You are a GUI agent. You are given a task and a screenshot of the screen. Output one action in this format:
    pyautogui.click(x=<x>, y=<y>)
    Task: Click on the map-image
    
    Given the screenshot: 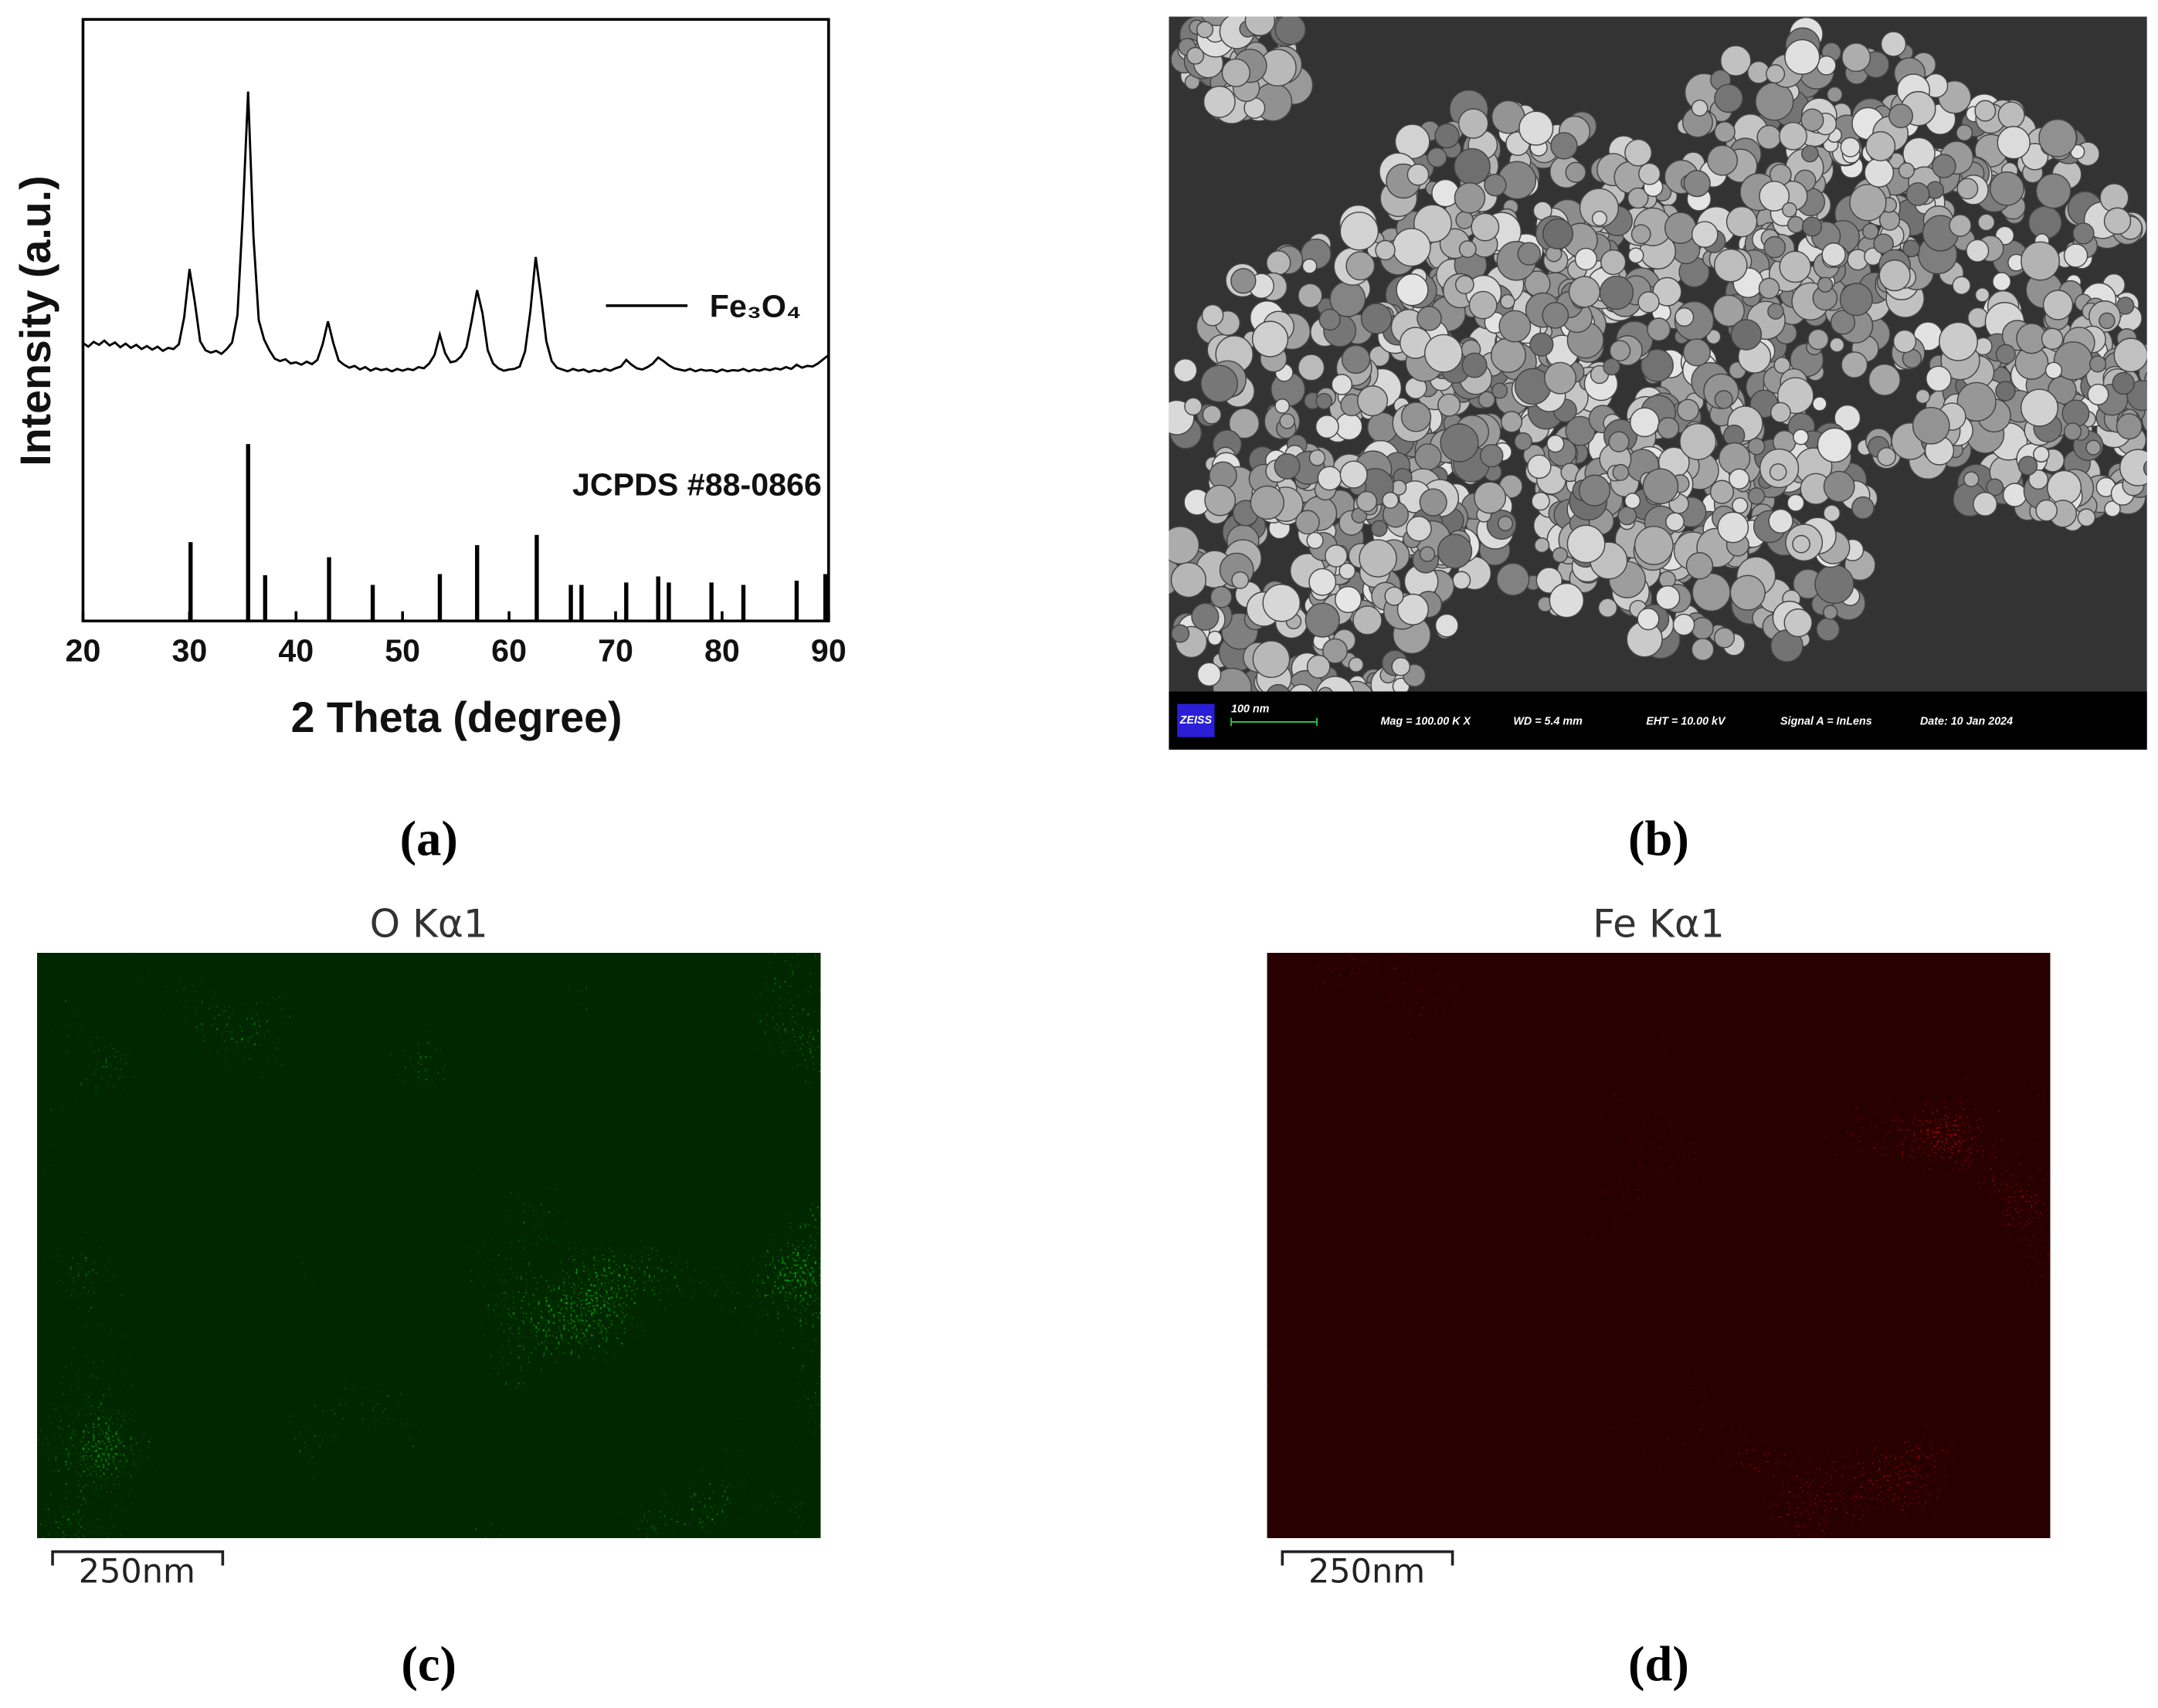 What is the action you would take?
    pyautogui.click(x=429, y=1246)
    